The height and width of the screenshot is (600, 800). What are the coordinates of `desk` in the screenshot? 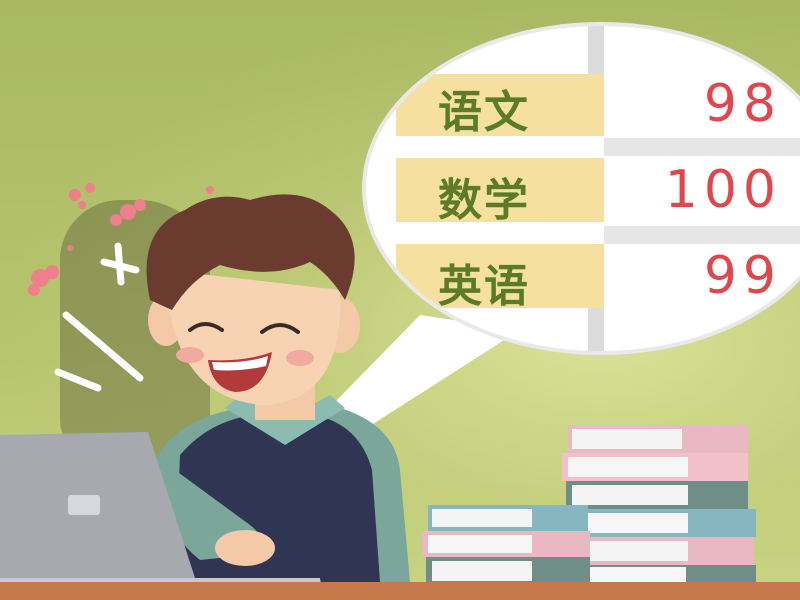 It's located at (400, 591).